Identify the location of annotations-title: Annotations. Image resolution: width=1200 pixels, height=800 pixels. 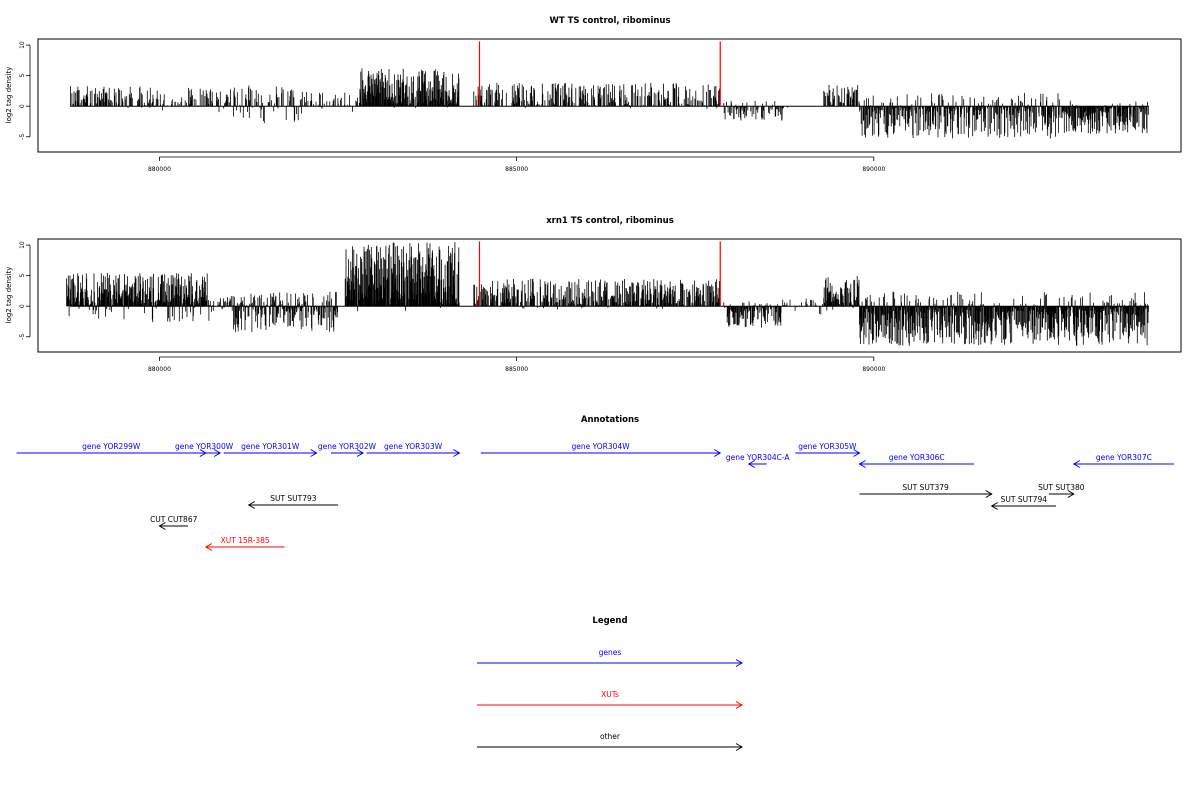
(610, 420).